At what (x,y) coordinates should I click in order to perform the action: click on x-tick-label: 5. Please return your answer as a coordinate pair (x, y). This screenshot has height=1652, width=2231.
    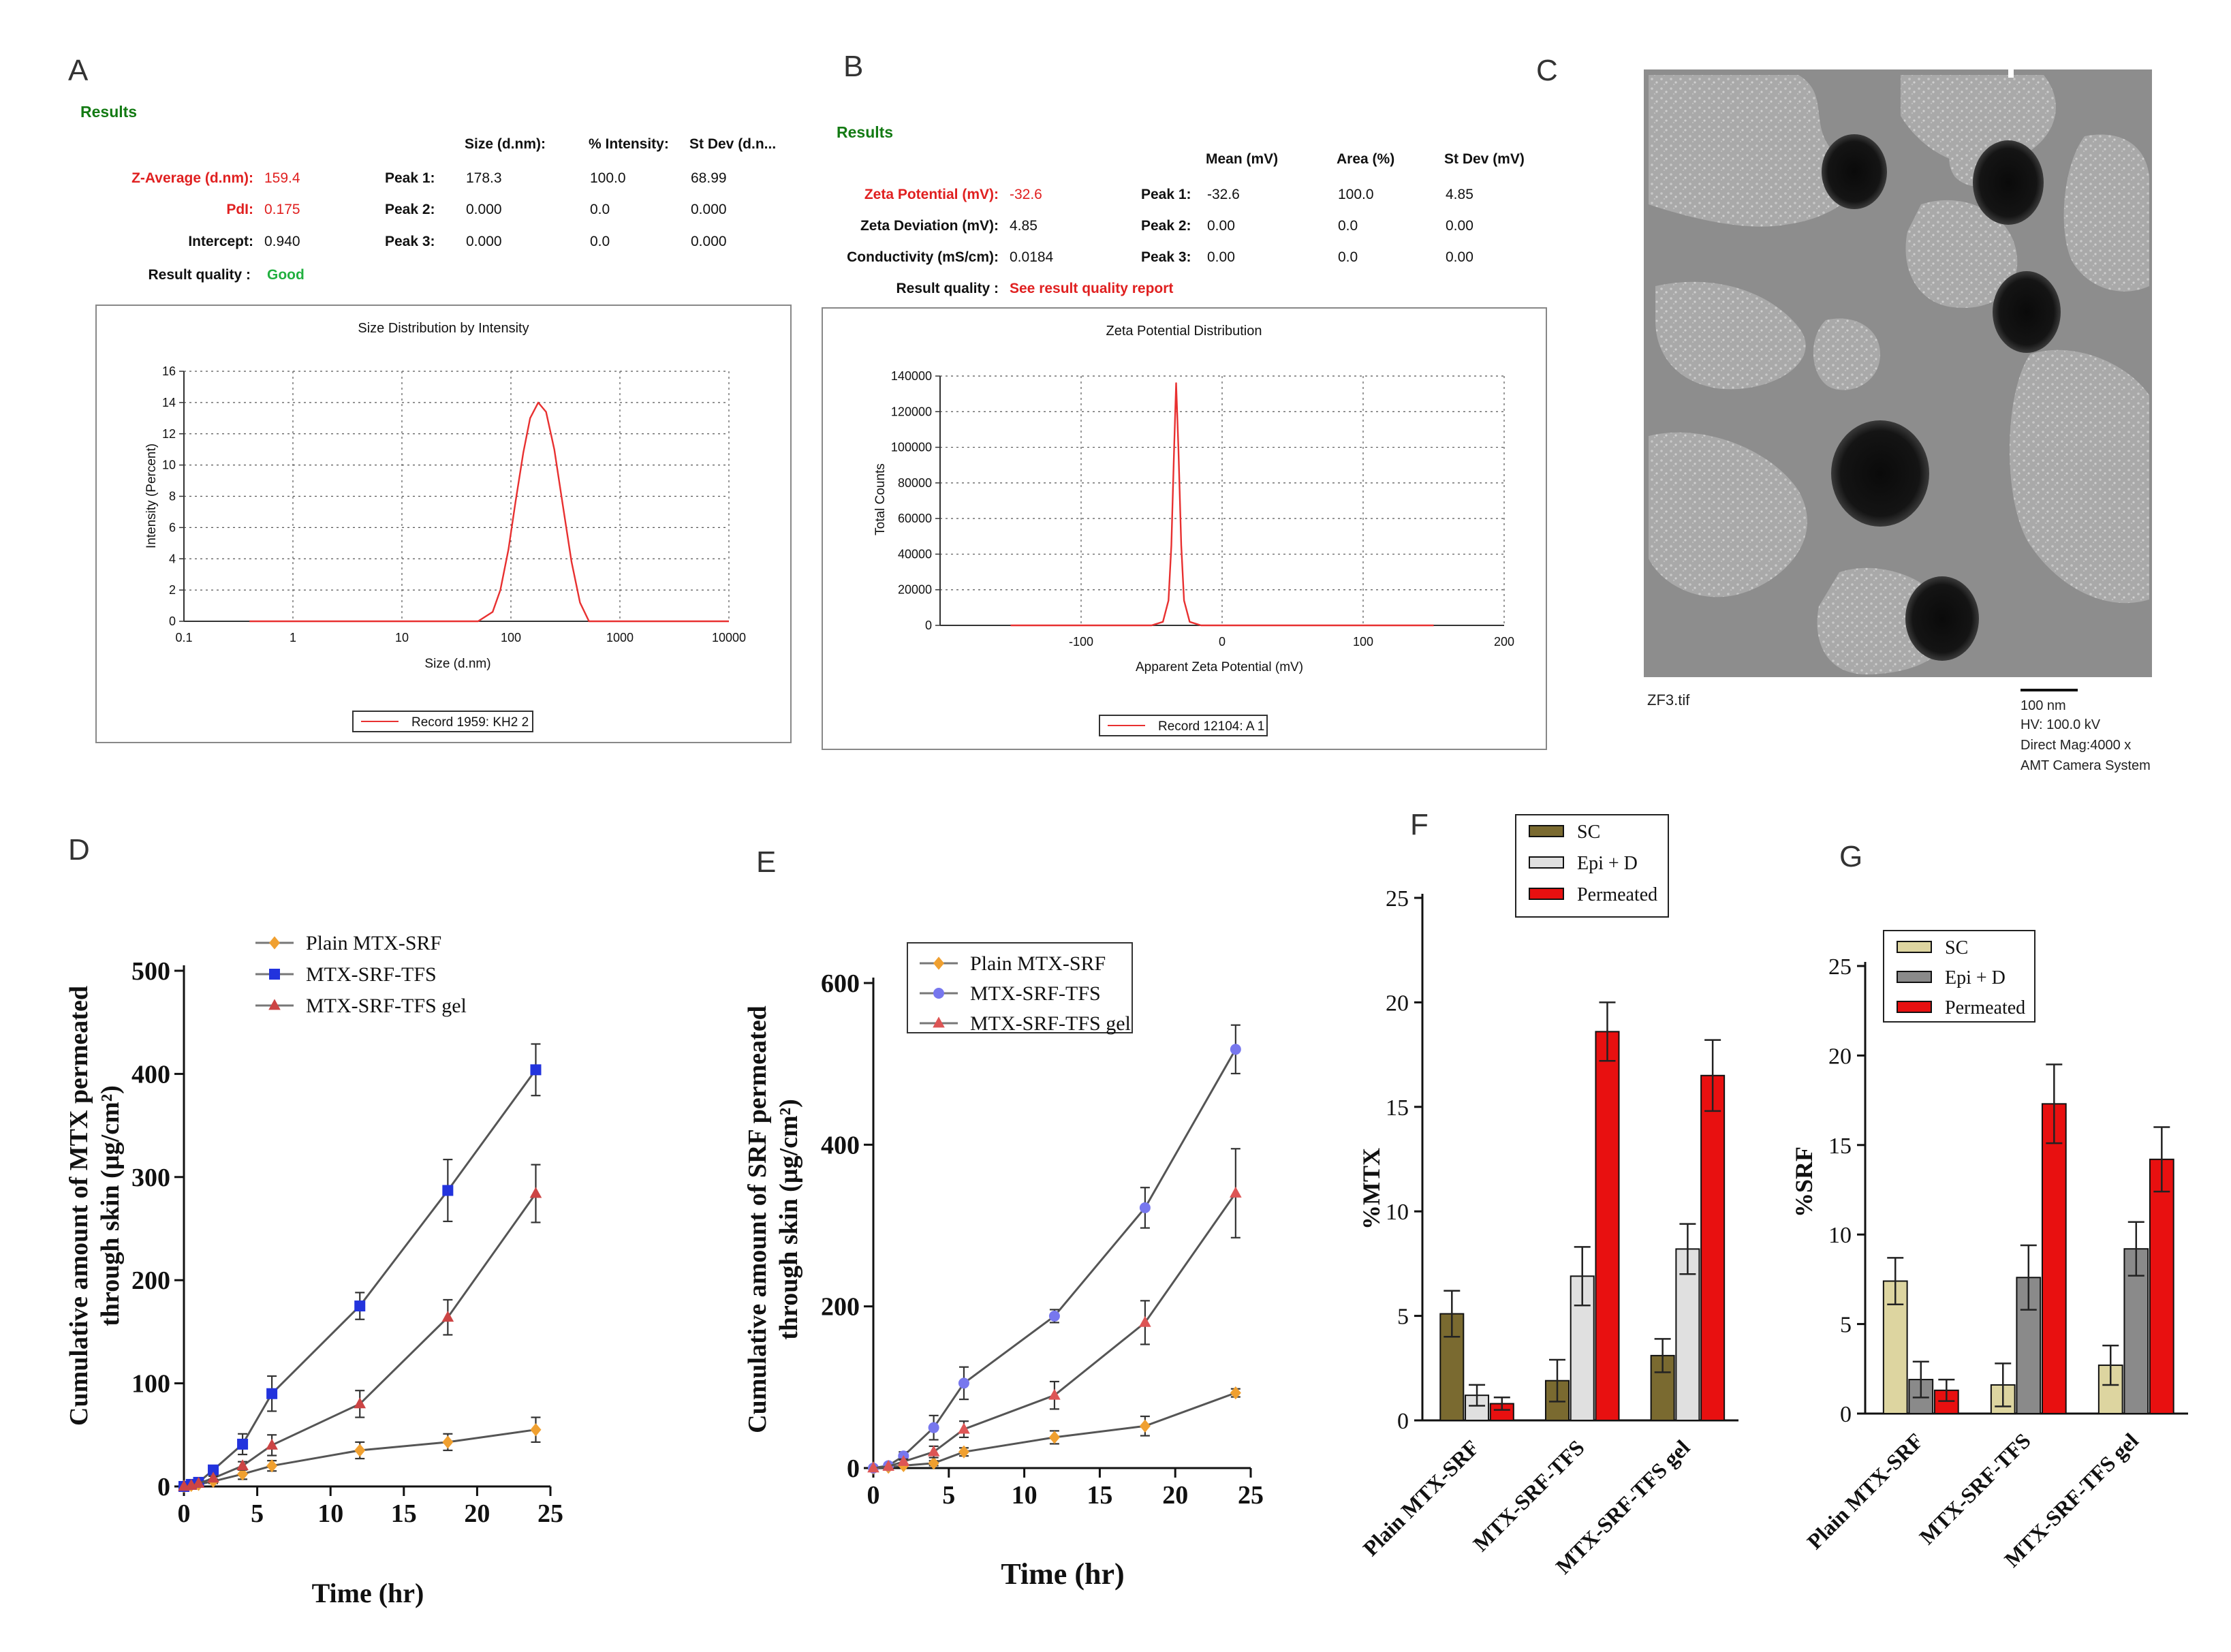
    Looking at the image, I should click on (948, 1495).